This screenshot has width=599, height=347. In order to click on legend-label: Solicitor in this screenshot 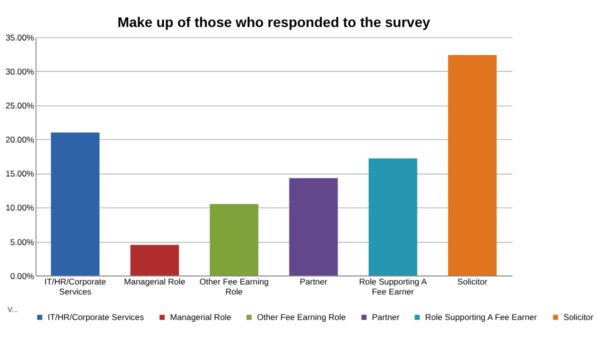, I will do `click(578, 317)`.